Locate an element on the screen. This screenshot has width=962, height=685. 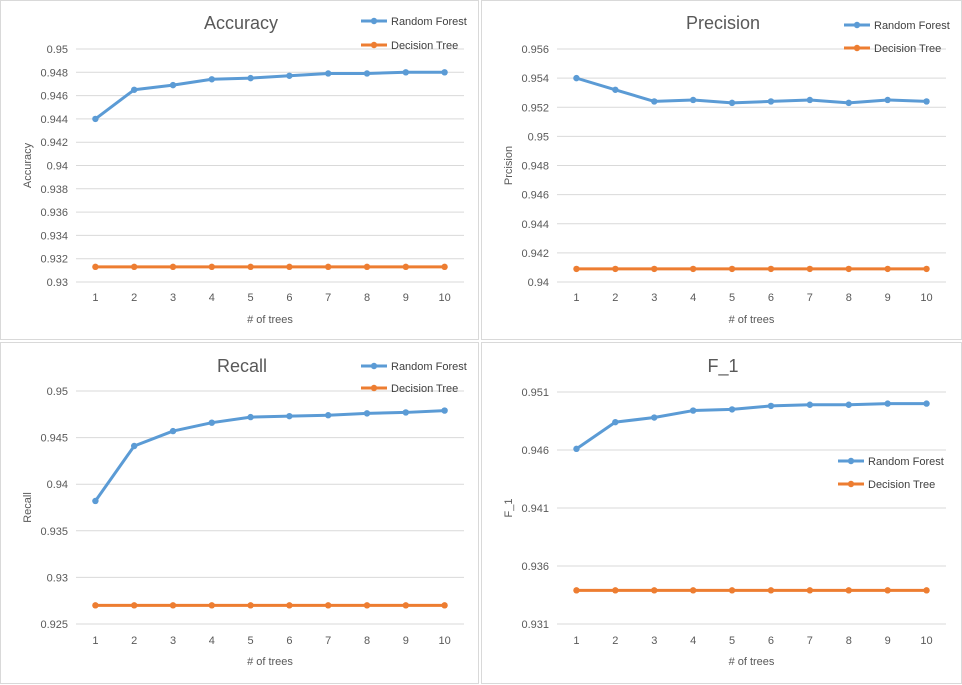
y-tick-label: 0.952 is located at coordinates (535, 108).